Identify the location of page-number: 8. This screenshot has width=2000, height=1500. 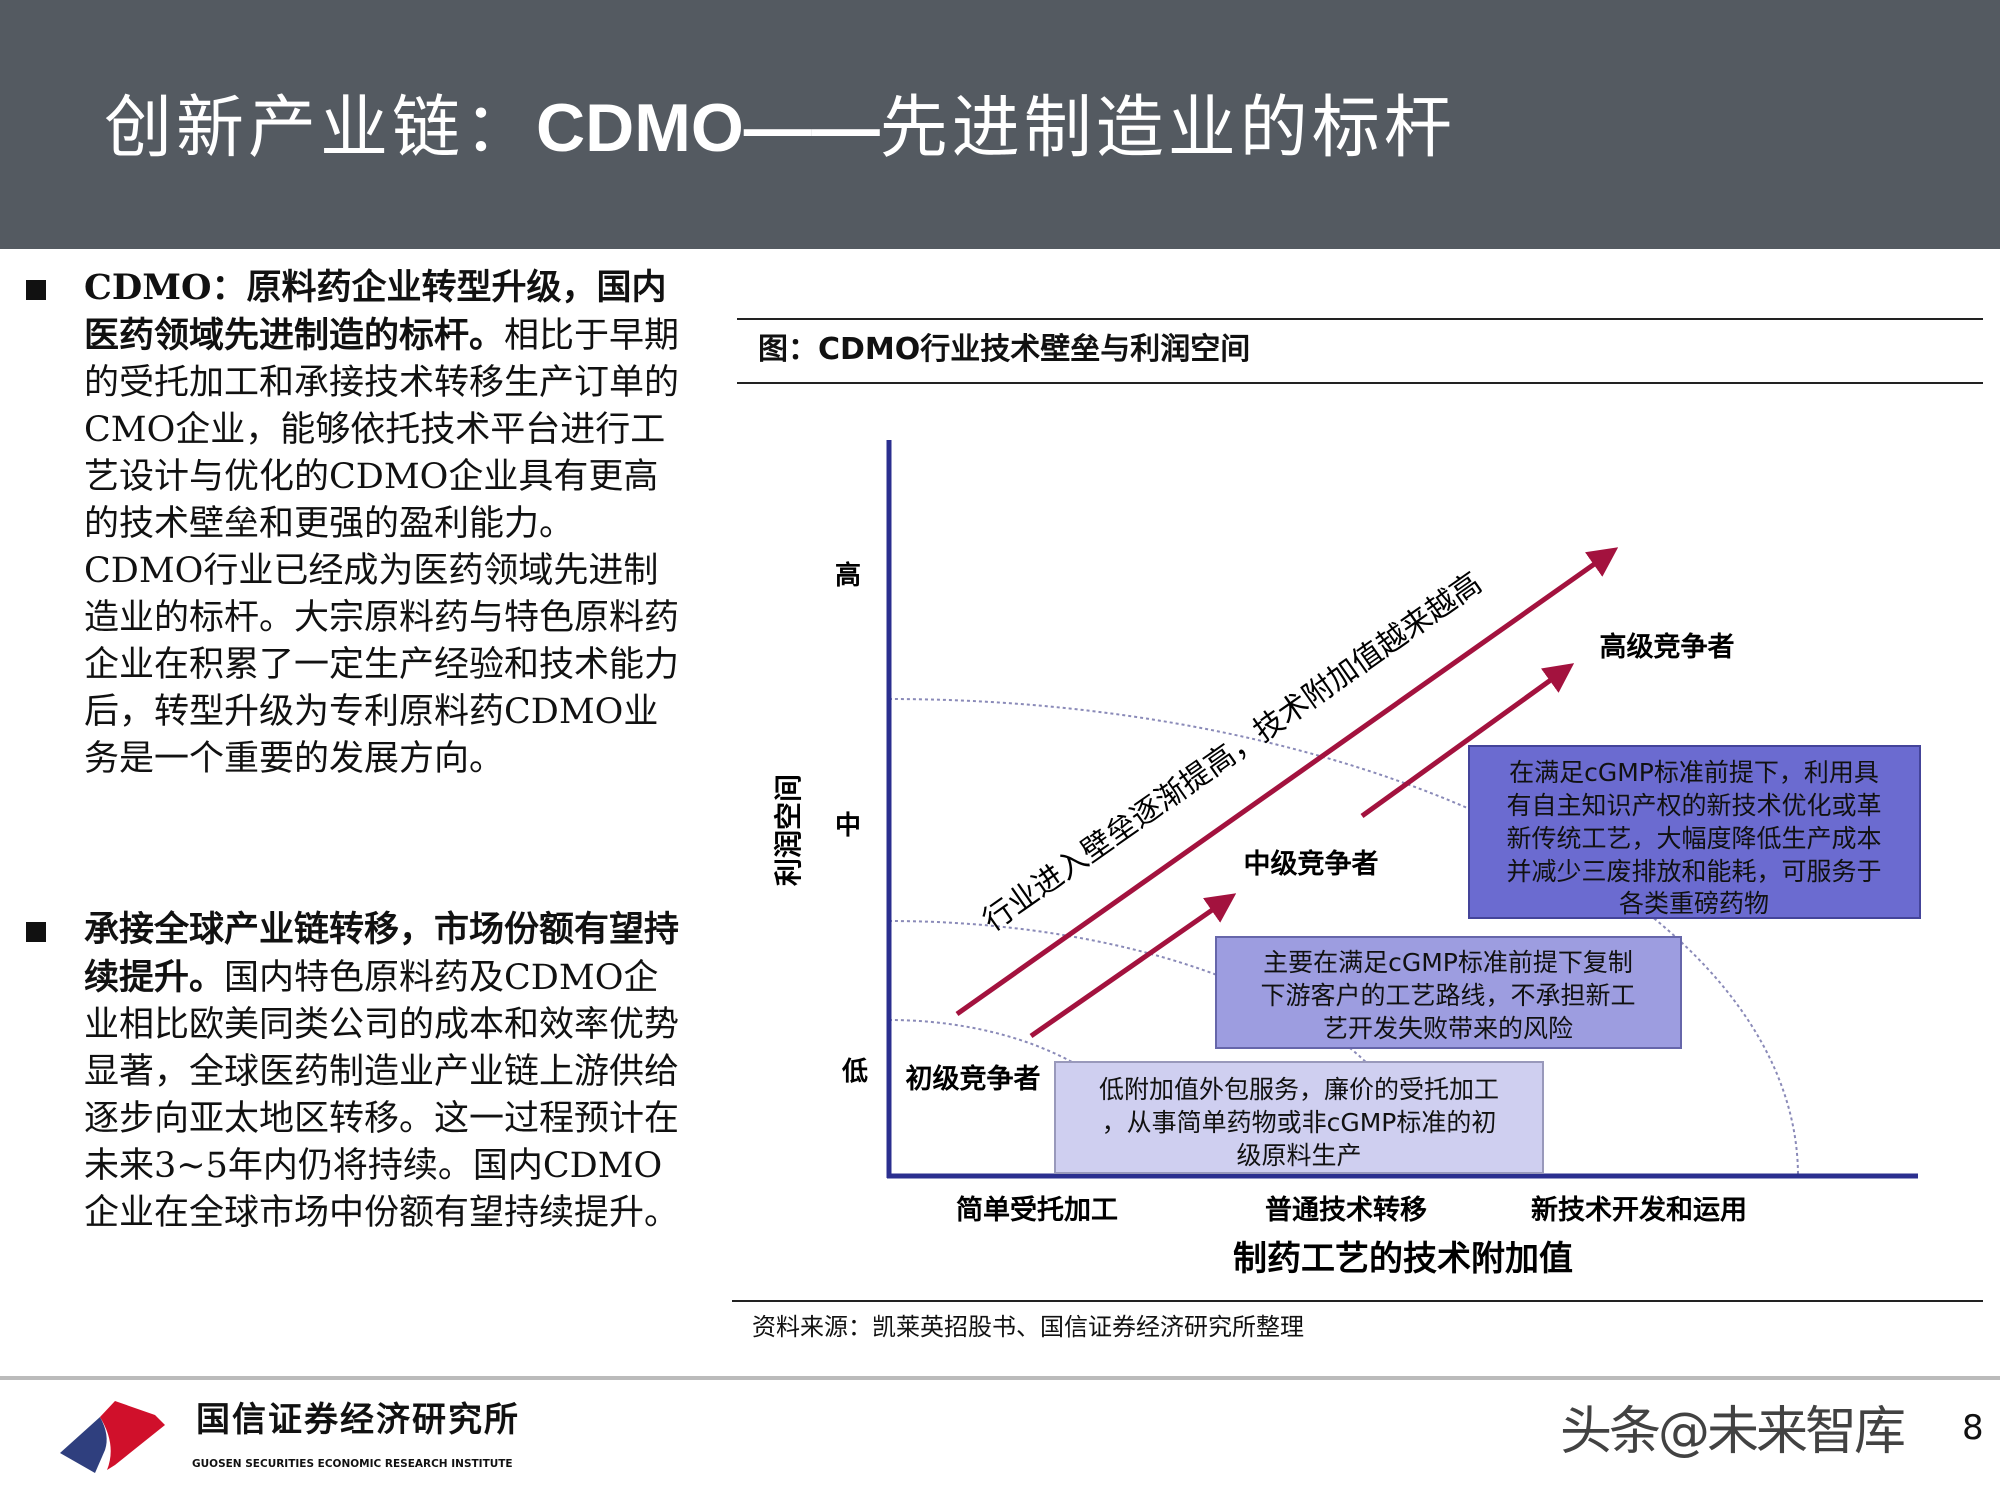
(1973, 1428).